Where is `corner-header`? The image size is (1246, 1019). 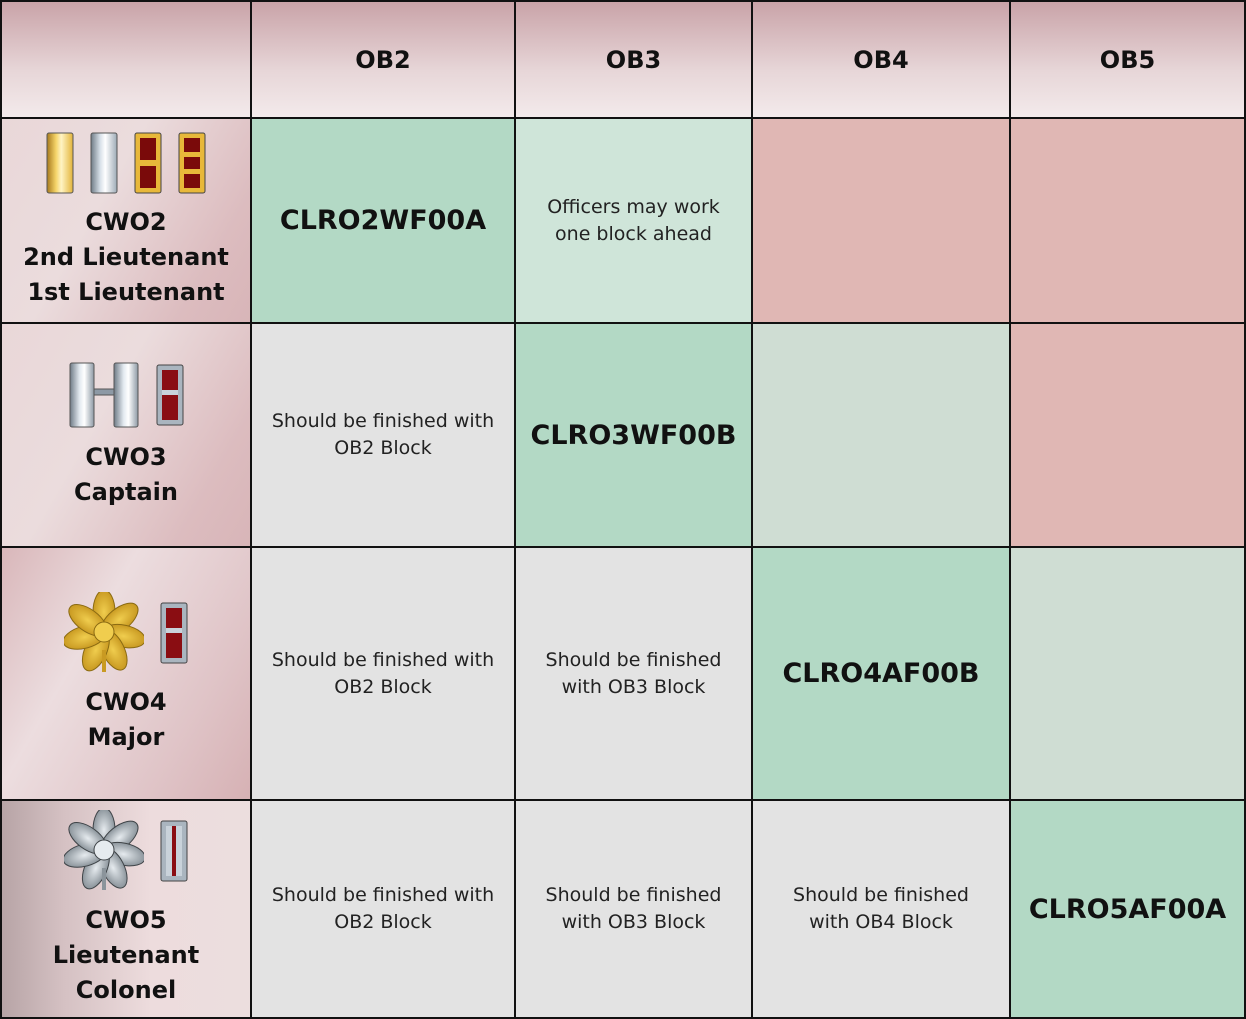 corner-header is located at coordinates (126, 59).